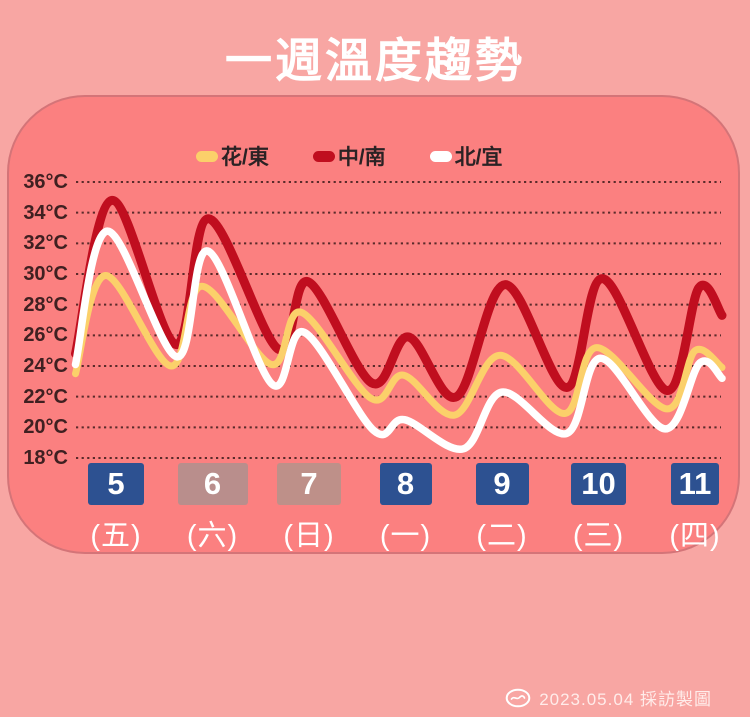  Describe the element at coordinates (375, 60) in the screenshot. I see `page-title: 一週溫度趨勢` at that location.